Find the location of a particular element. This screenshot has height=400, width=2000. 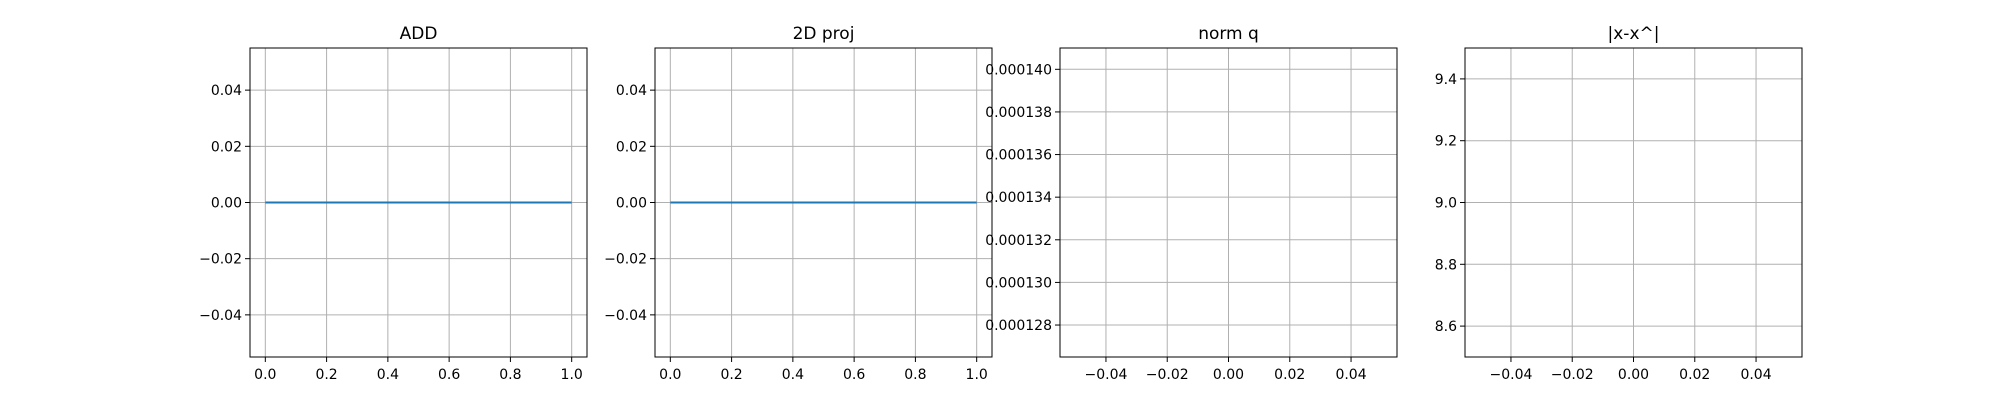

subplot-title: ADD is located at coordinates (419, 34).